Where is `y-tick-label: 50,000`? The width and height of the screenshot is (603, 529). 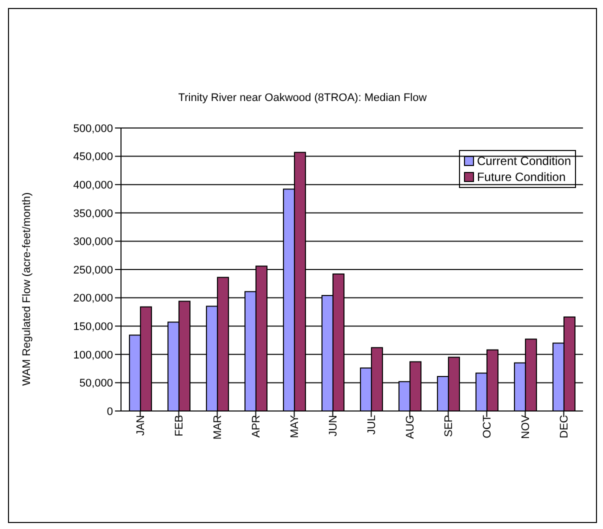 y-tick-label: 50,000 is located at coordinates (96, 384).